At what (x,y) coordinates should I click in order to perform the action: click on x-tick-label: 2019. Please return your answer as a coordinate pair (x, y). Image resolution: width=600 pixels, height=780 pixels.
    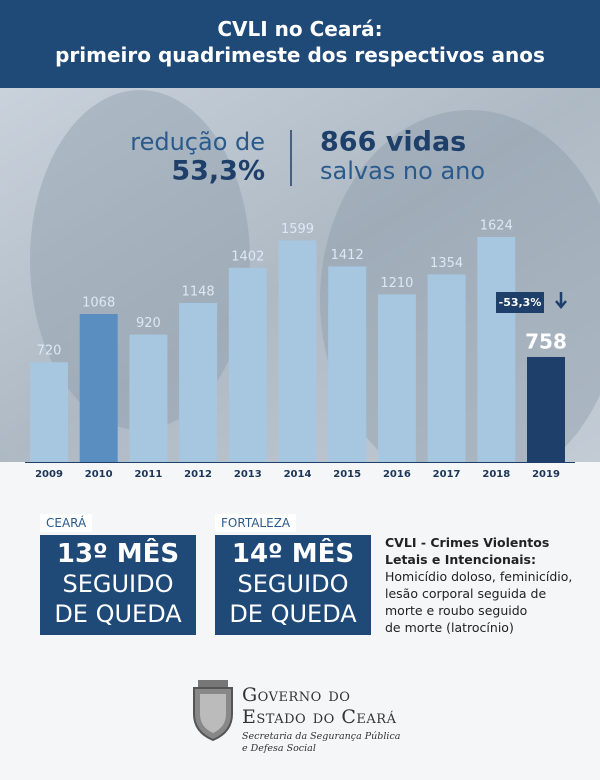
    Looking at the image, I should click on (546, 474).